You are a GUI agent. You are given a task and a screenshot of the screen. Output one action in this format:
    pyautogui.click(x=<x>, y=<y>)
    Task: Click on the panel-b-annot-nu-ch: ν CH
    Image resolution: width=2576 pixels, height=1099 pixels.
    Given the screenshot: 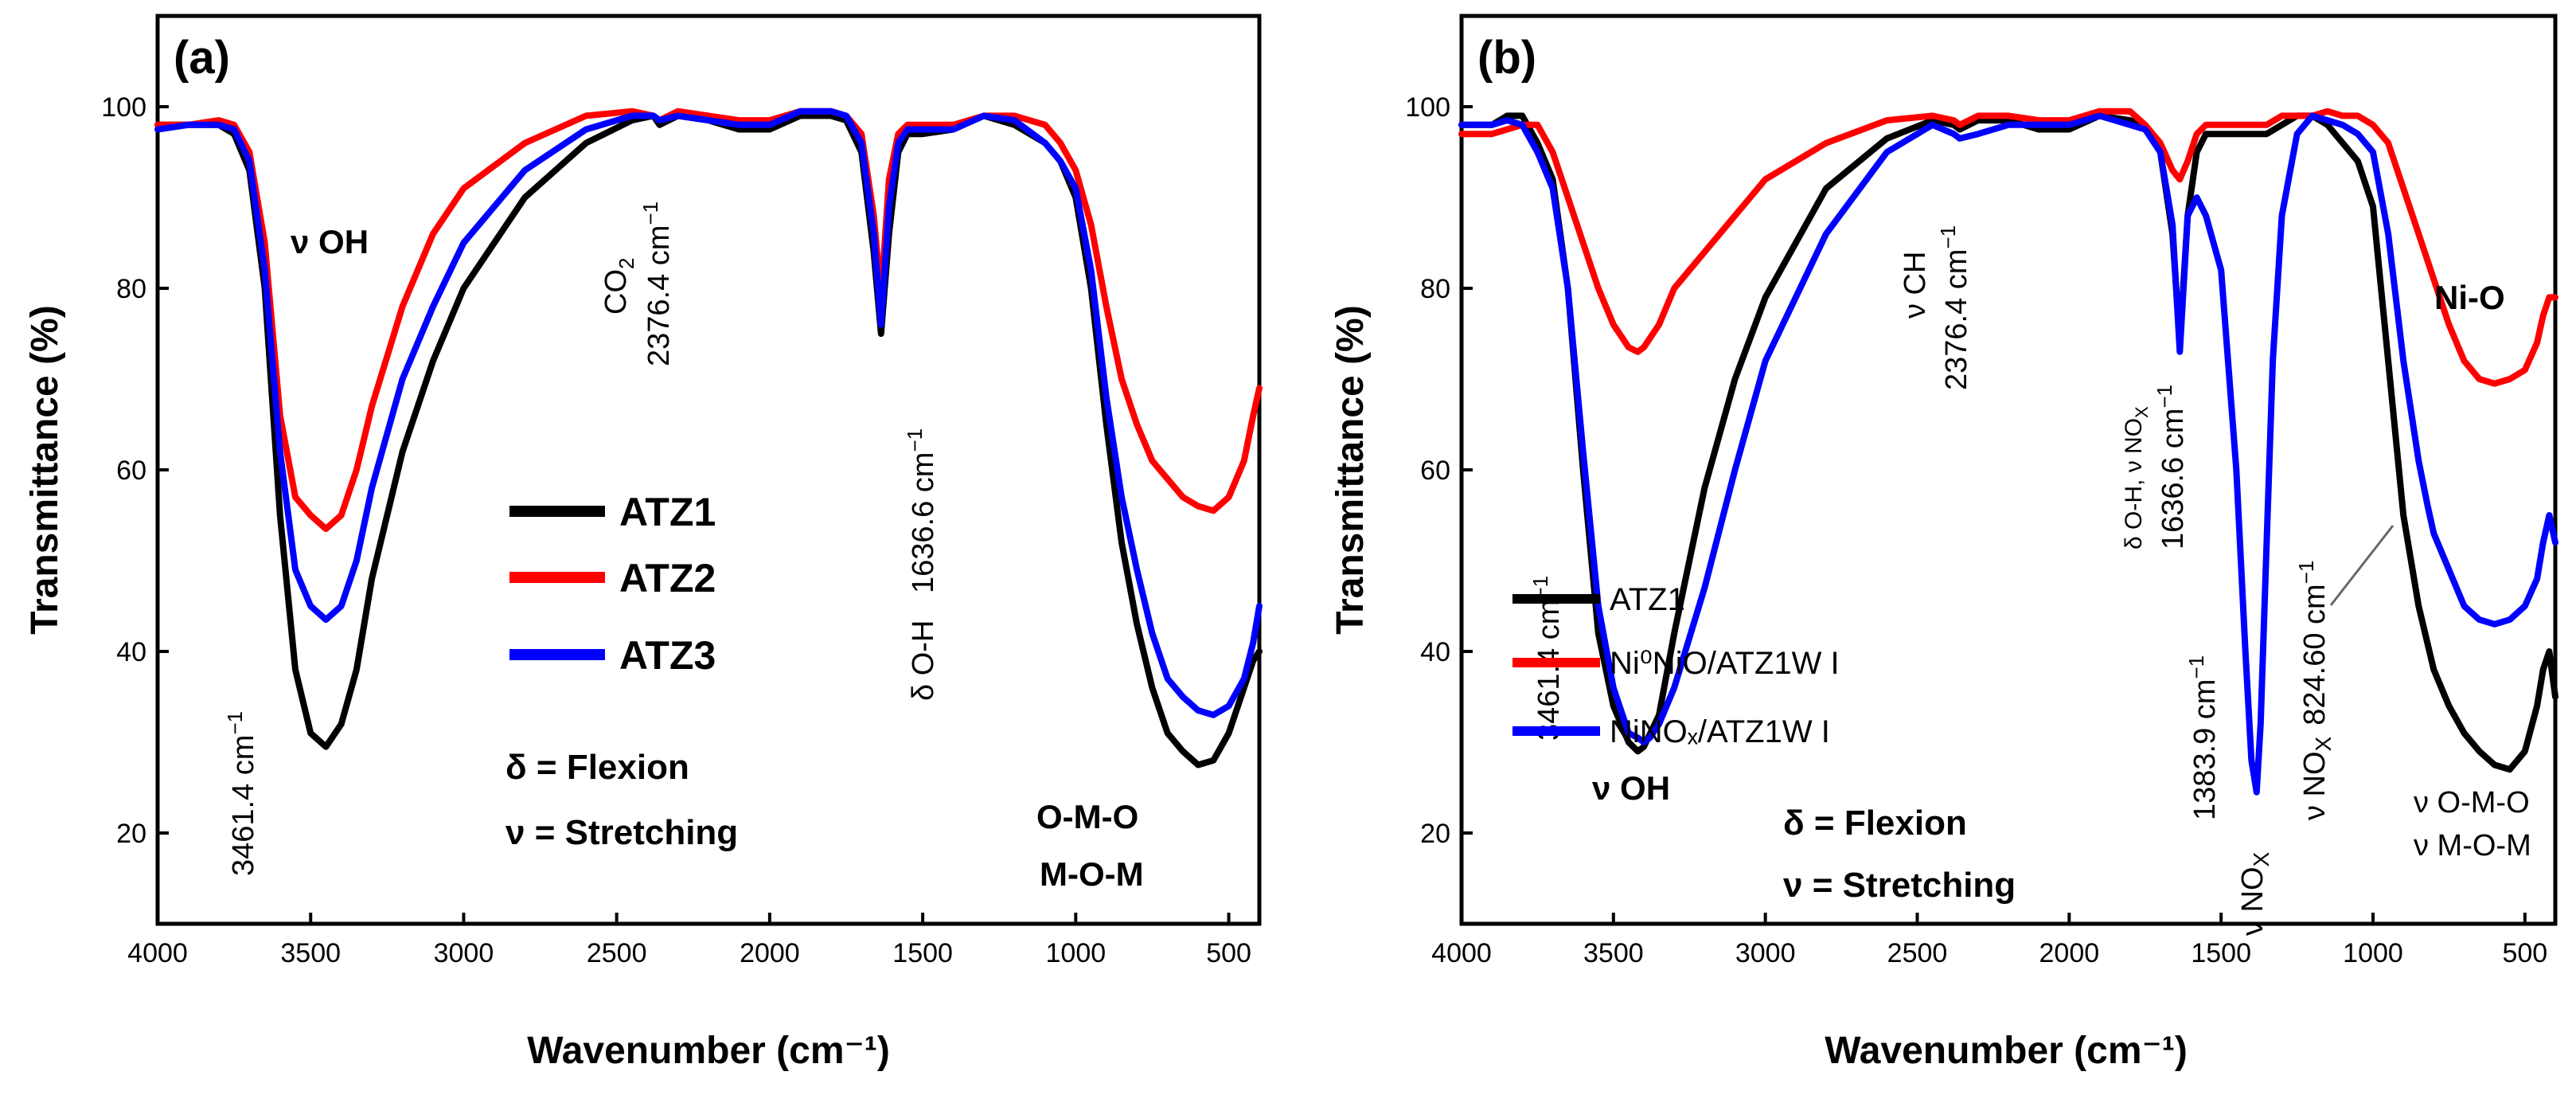 What is the action you would take?
    pyautogui.click(x=1915, y=285)
    